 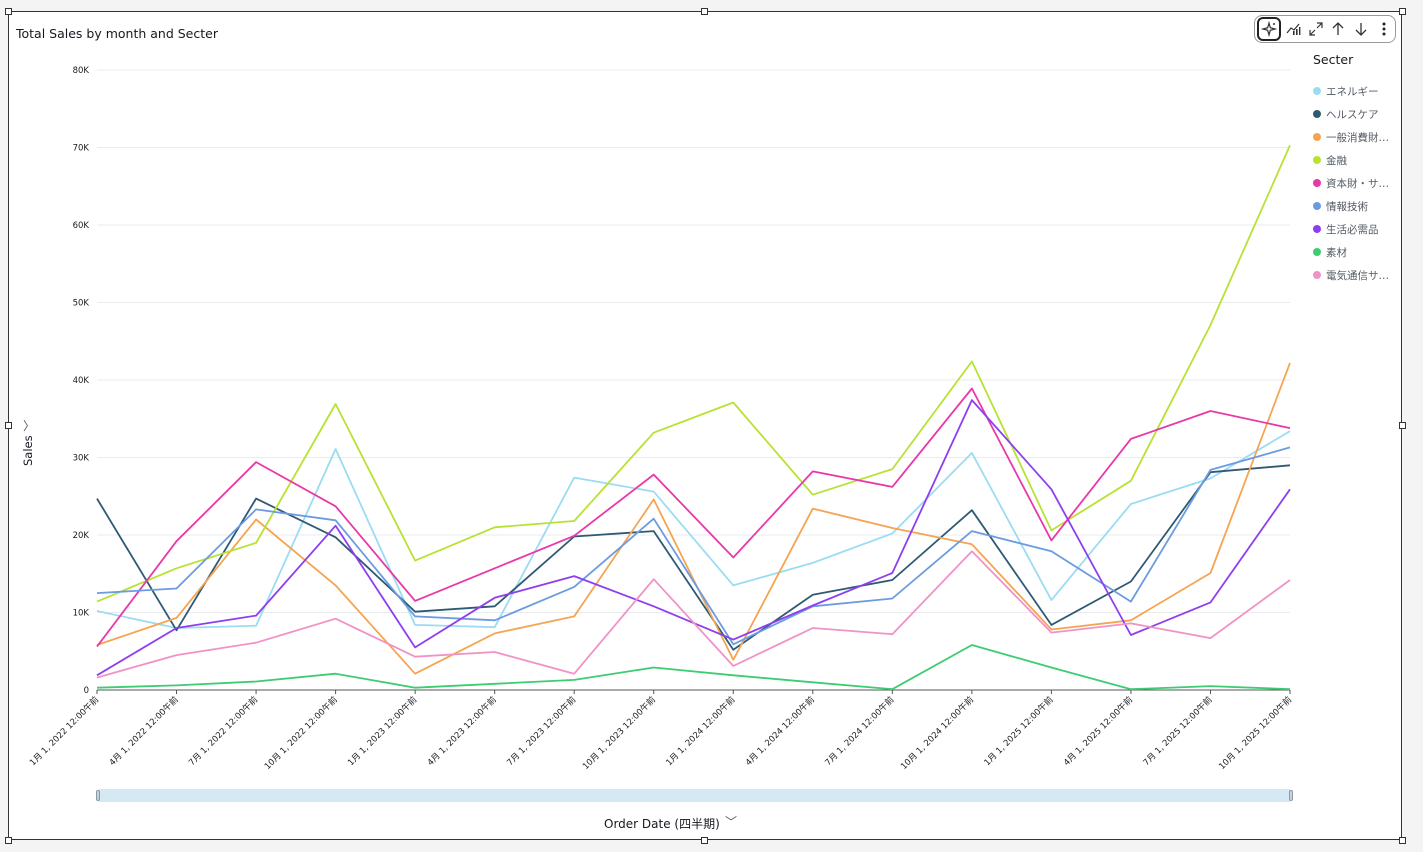 I want to click on legend-label: エネルギー, so click(x=1352, y=91).